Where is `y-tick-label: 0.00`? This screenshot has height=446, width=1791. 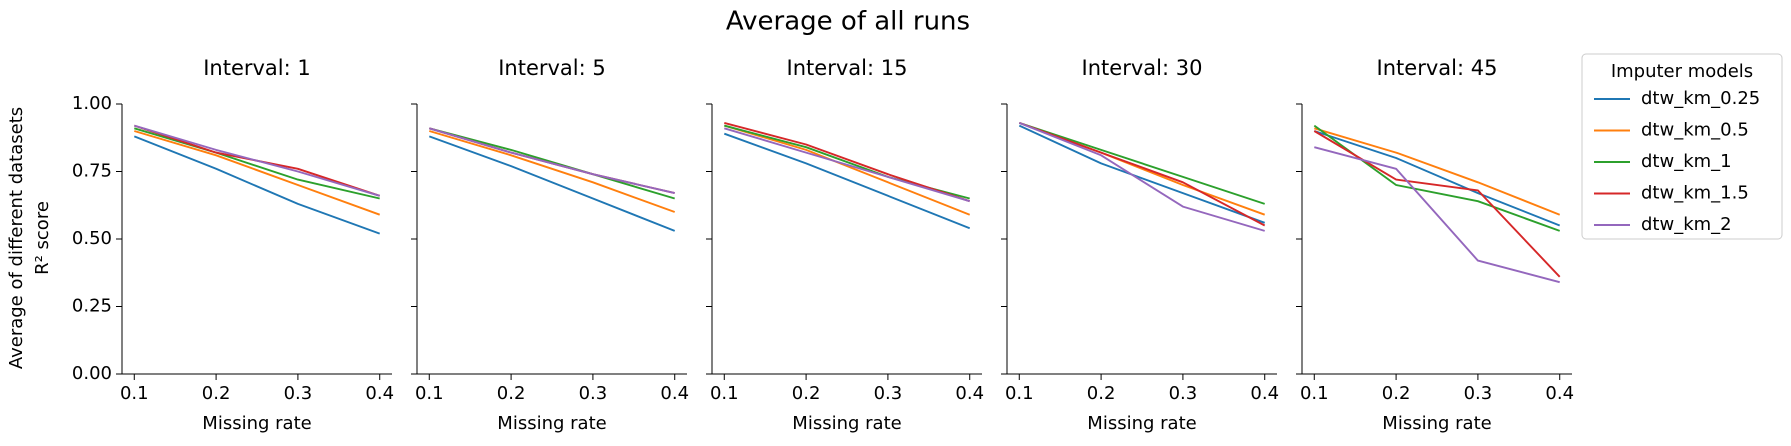
y-tick-label: 0.00 is located at coordinates (92, 373).